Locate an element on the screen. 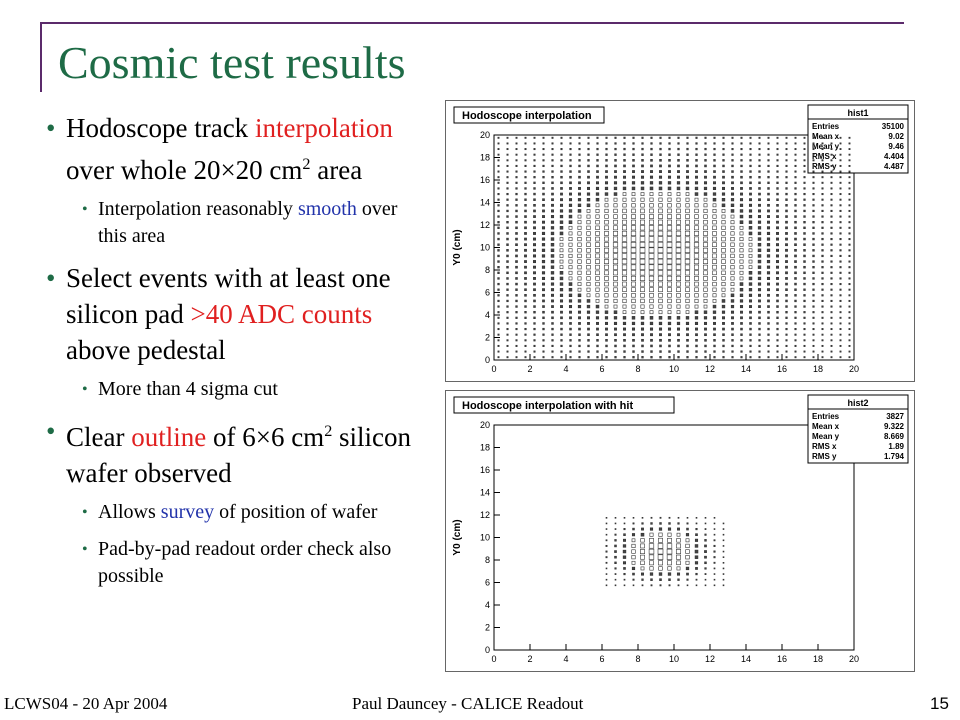  stats-key: Entries is located at coordinates (826, 126).